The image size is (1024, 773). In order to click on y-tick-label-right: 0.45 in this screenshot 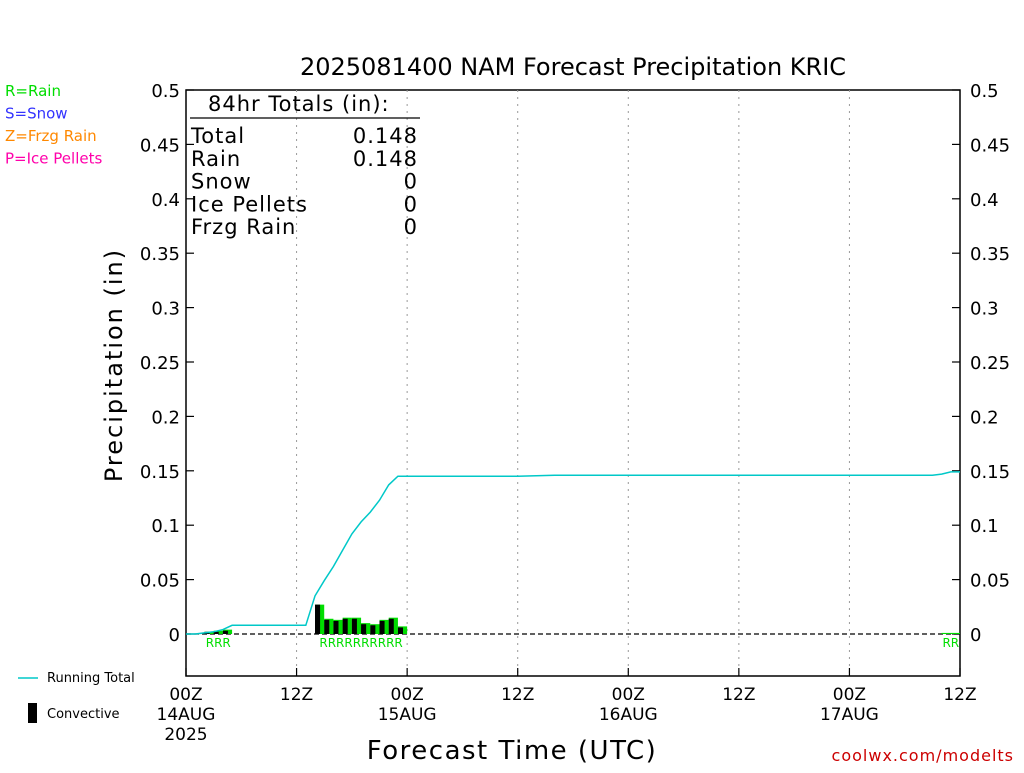, I will do `click(990, 145)`.